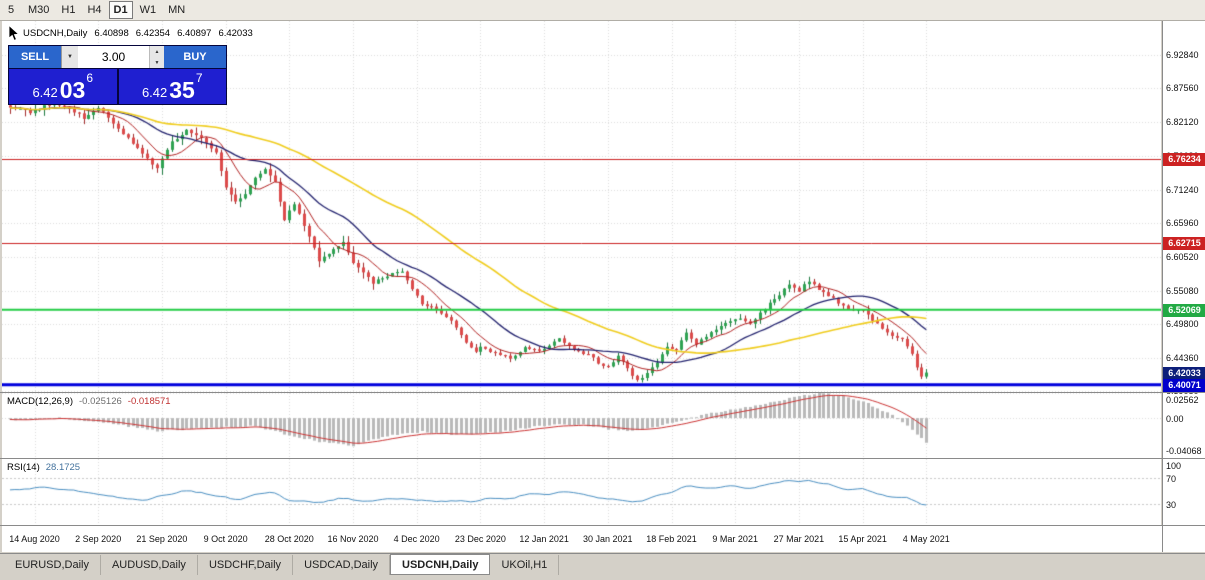 The height and width of the screenshot is (580, 1205). Describe the element at coordinates (1184, 159) in the screenshot. I see `price-level-badge: 6.76234` at that location.